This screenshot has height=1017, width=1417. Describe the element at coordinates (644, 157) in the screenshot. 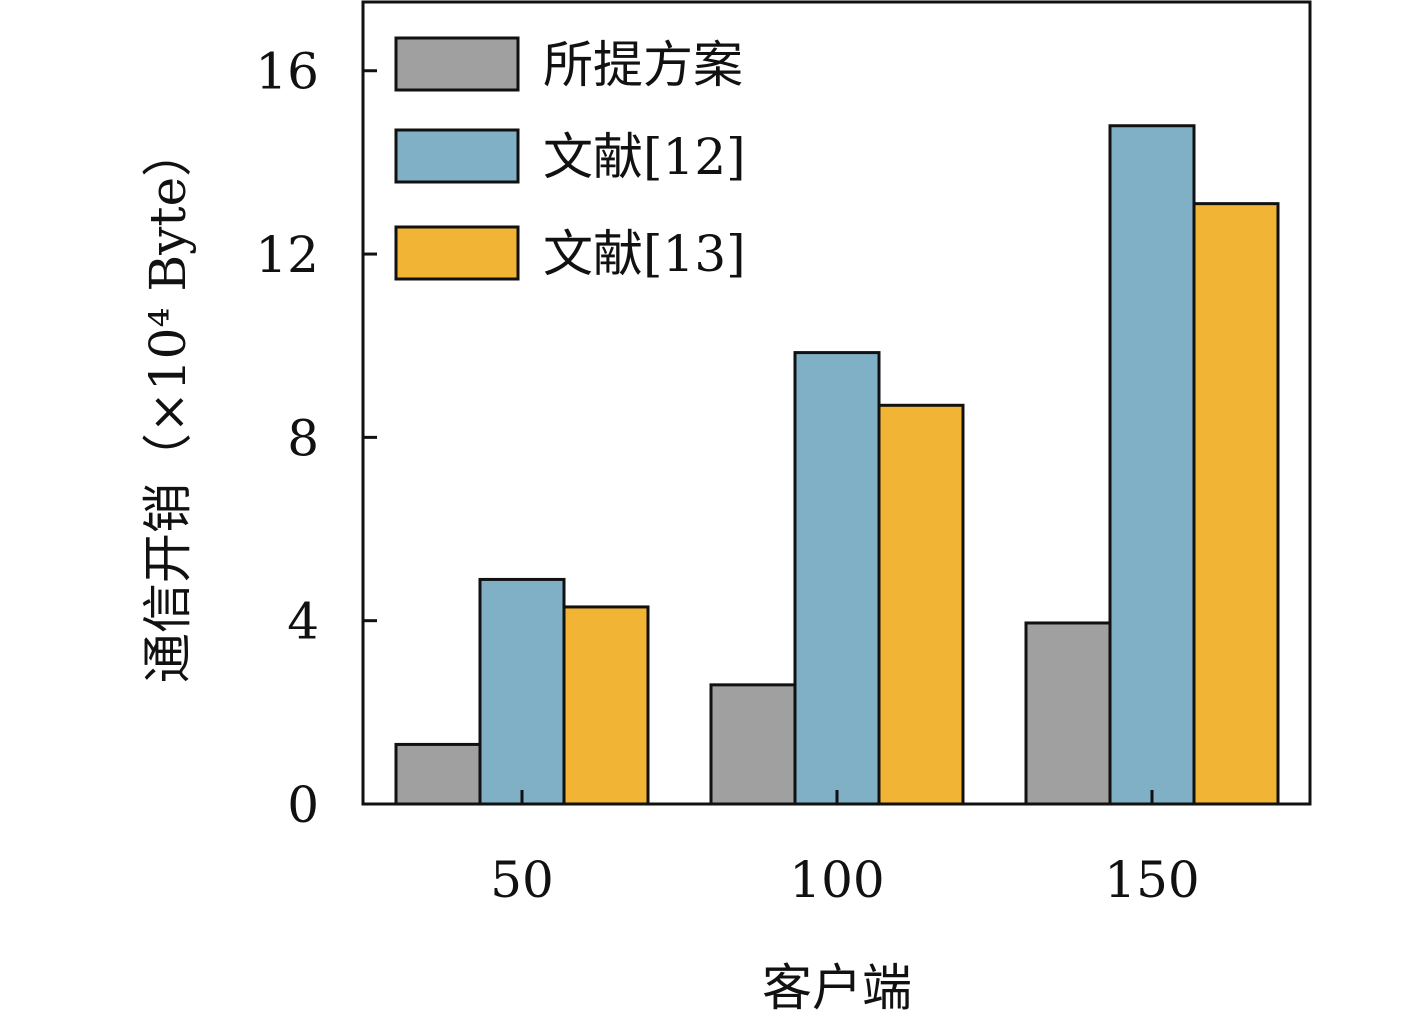

I see `legend-label-1: 文献[12]` at that location.